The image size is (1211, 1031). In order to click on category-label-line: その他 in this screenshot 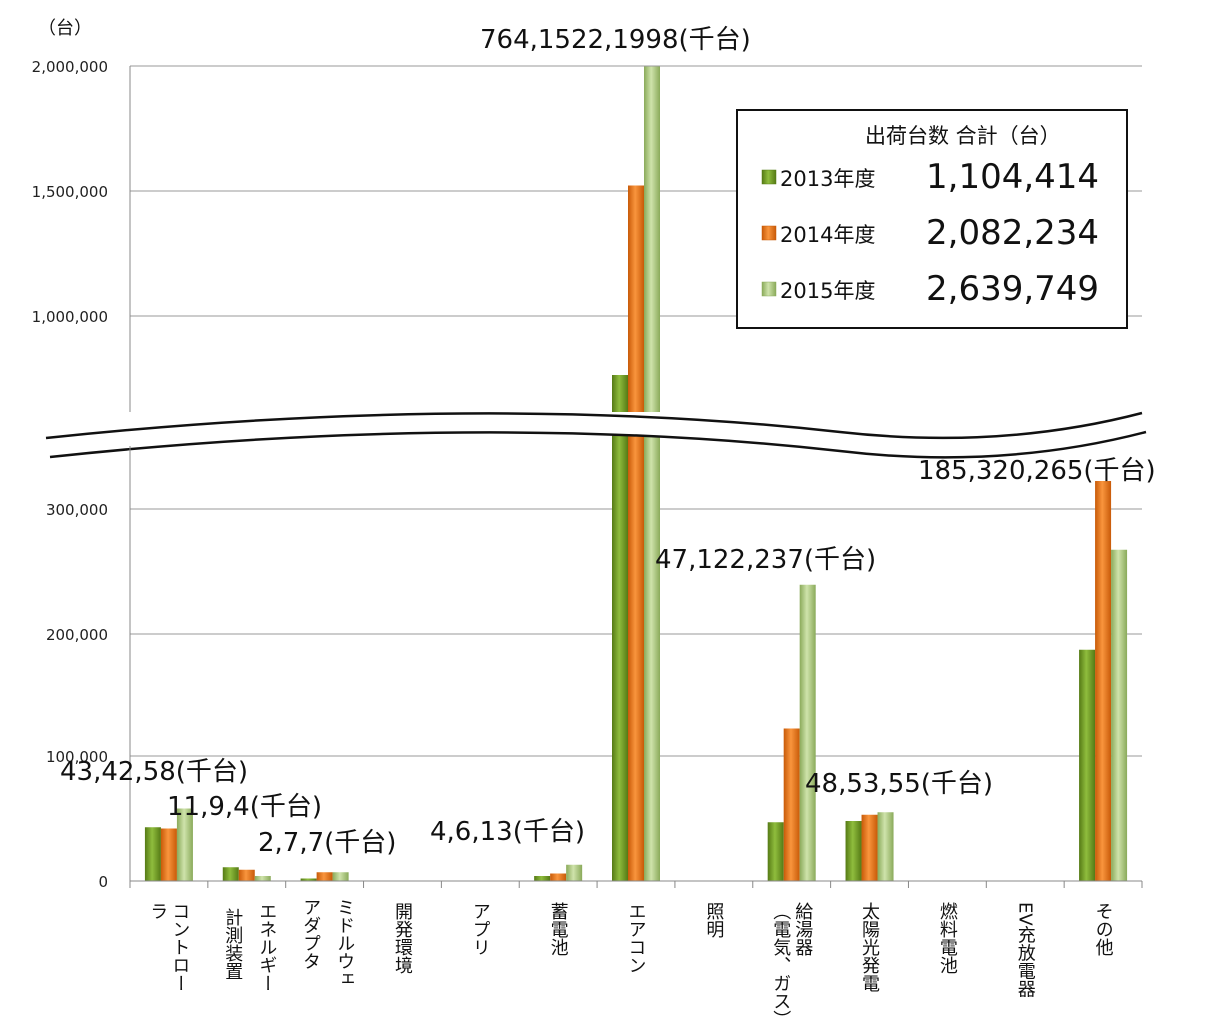, I will do `click(1103, 929)`.